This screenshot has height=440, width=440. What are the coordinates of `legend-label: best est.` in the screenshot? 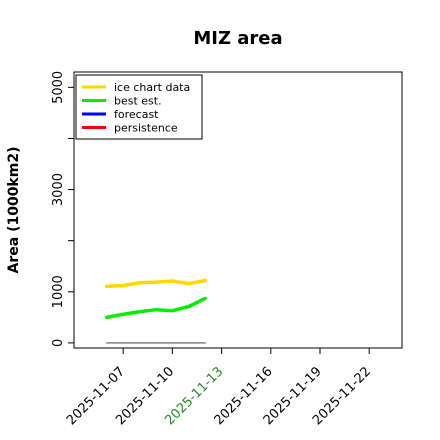 It's located at (138, 101).